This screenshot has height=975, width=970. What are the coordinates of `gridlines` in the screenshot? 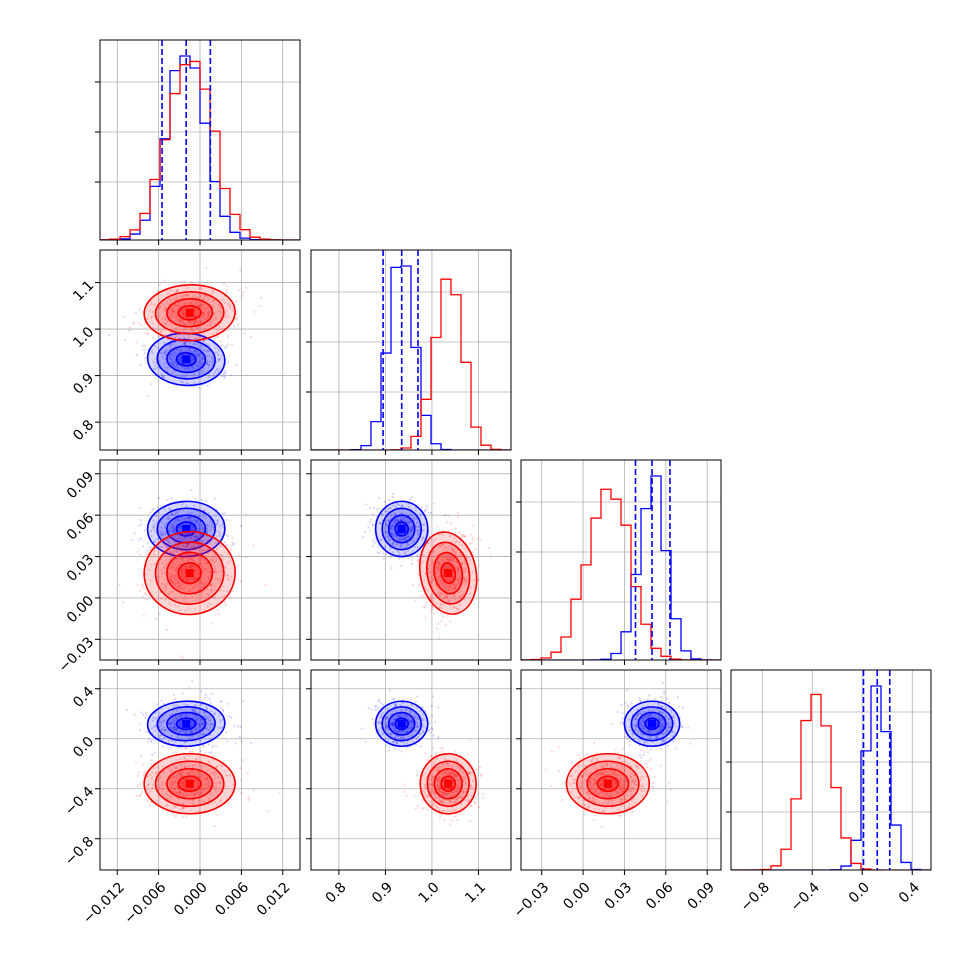 It's located at (621, 560).